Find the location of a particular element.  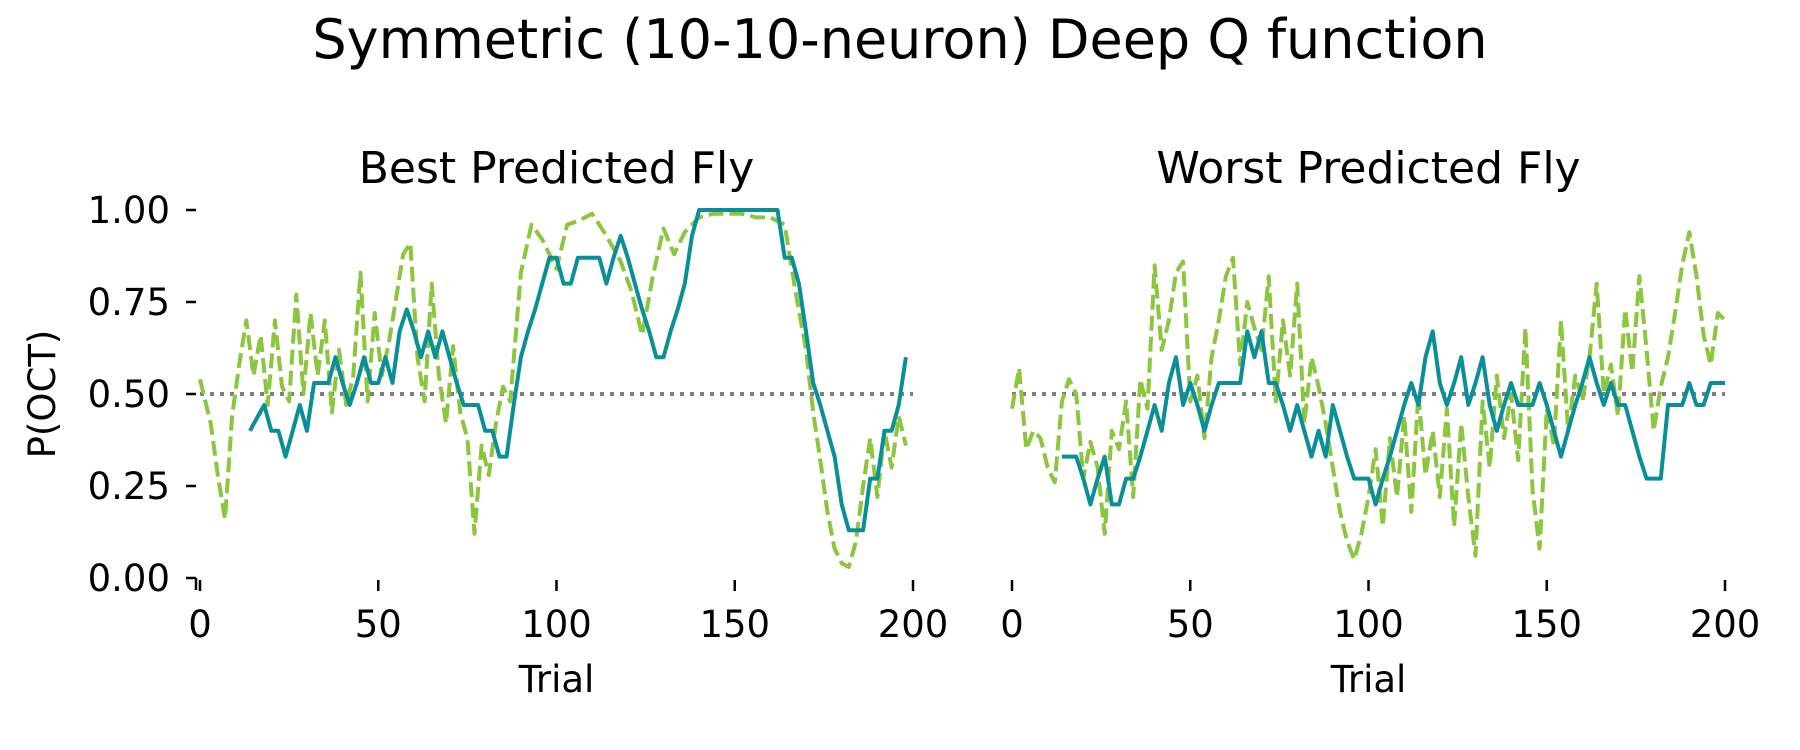

figure-title: Symmetric (10-10-neuron) Deep Q function is located at coordinates (899, 39).